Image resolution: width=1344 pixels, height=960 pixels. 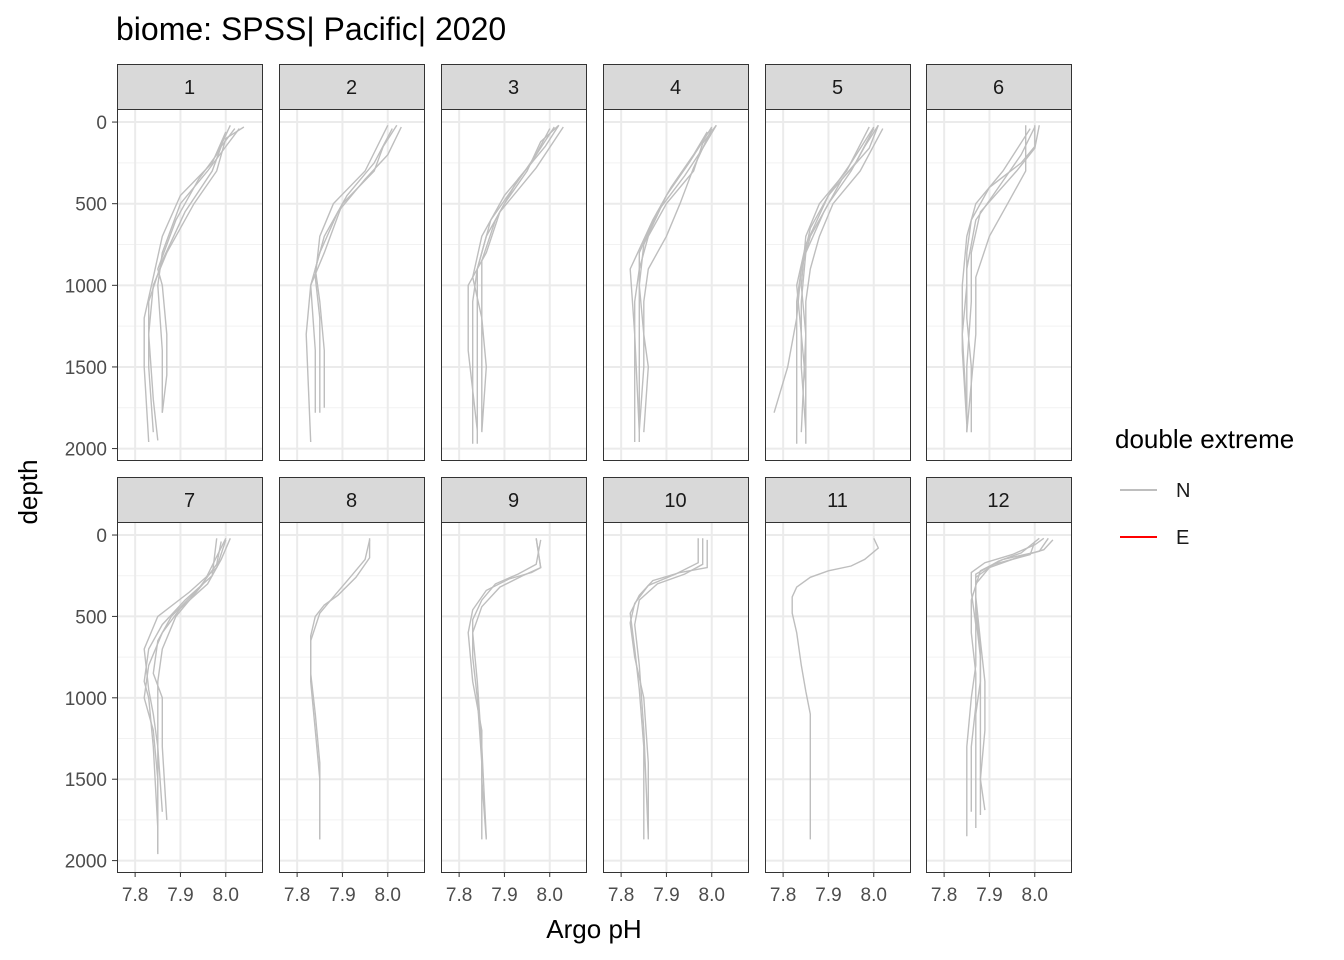 I want to click on facet-strip-label: 5, so click(x=837, y=88).